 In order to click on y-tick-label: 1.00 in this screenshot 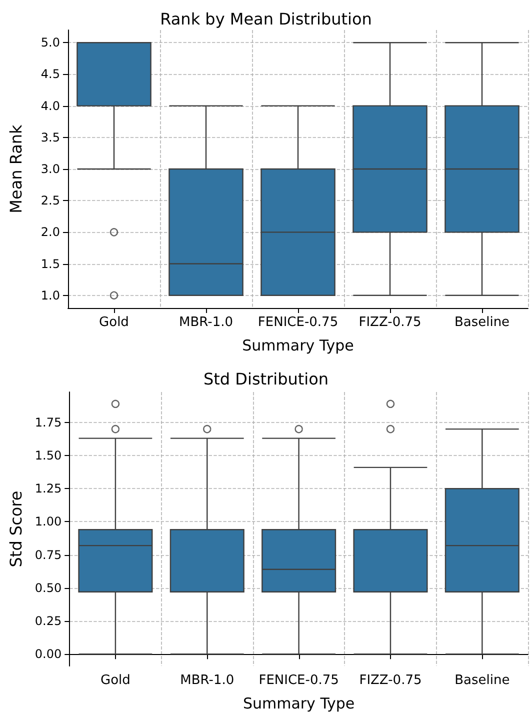, I will do `click(48, 521)`.